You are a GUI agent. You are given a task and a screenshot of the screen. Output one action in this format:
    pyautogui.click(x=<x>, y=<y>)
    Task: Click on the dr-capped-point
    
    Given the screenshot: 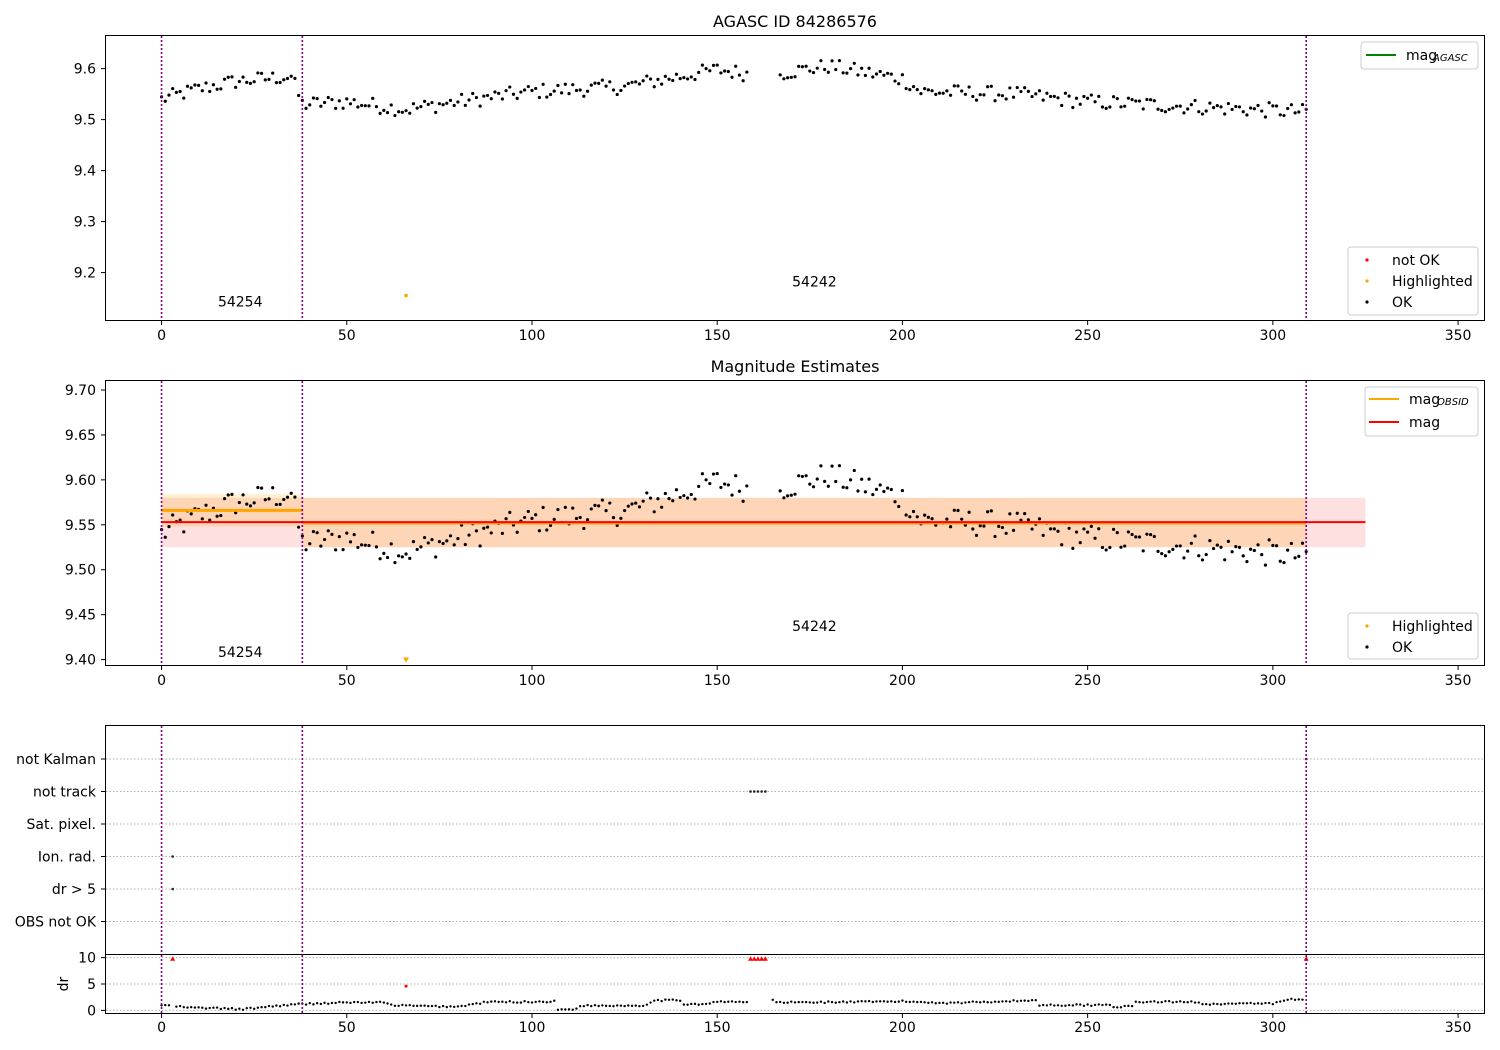 What is the action you would take?
    pyautogui.click(x=758, y=958)
    